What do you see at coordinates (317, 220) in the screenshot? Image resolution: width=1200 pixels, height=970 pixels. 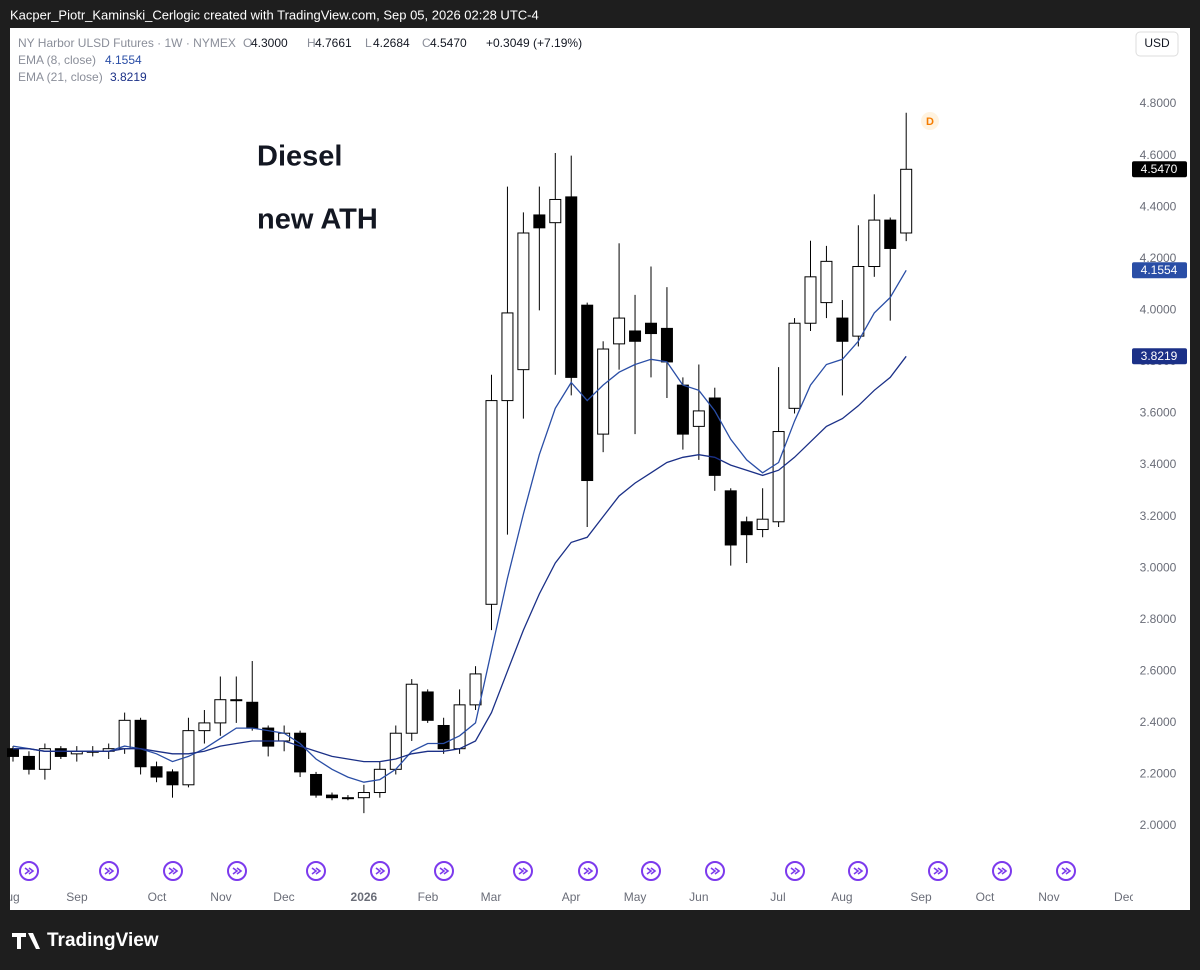 I see `annotation: new ATH` at bounding box center [317, 220].